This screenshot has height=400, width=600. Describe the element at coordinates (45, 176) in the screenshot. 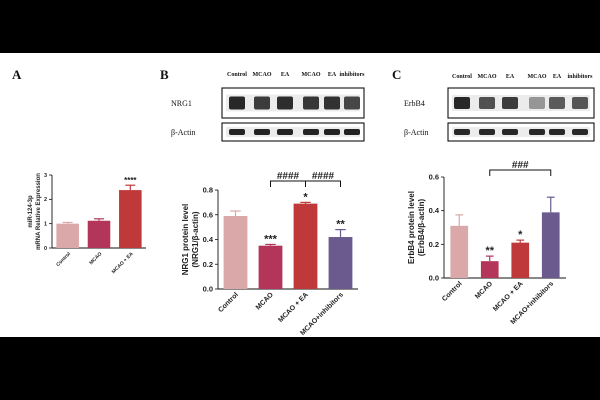

I see `y-tick-label: 3` at that location.